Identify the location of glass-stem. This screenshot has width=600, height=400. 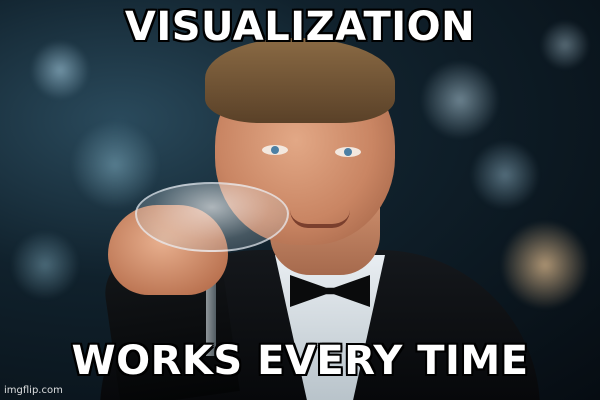
(211, 301).